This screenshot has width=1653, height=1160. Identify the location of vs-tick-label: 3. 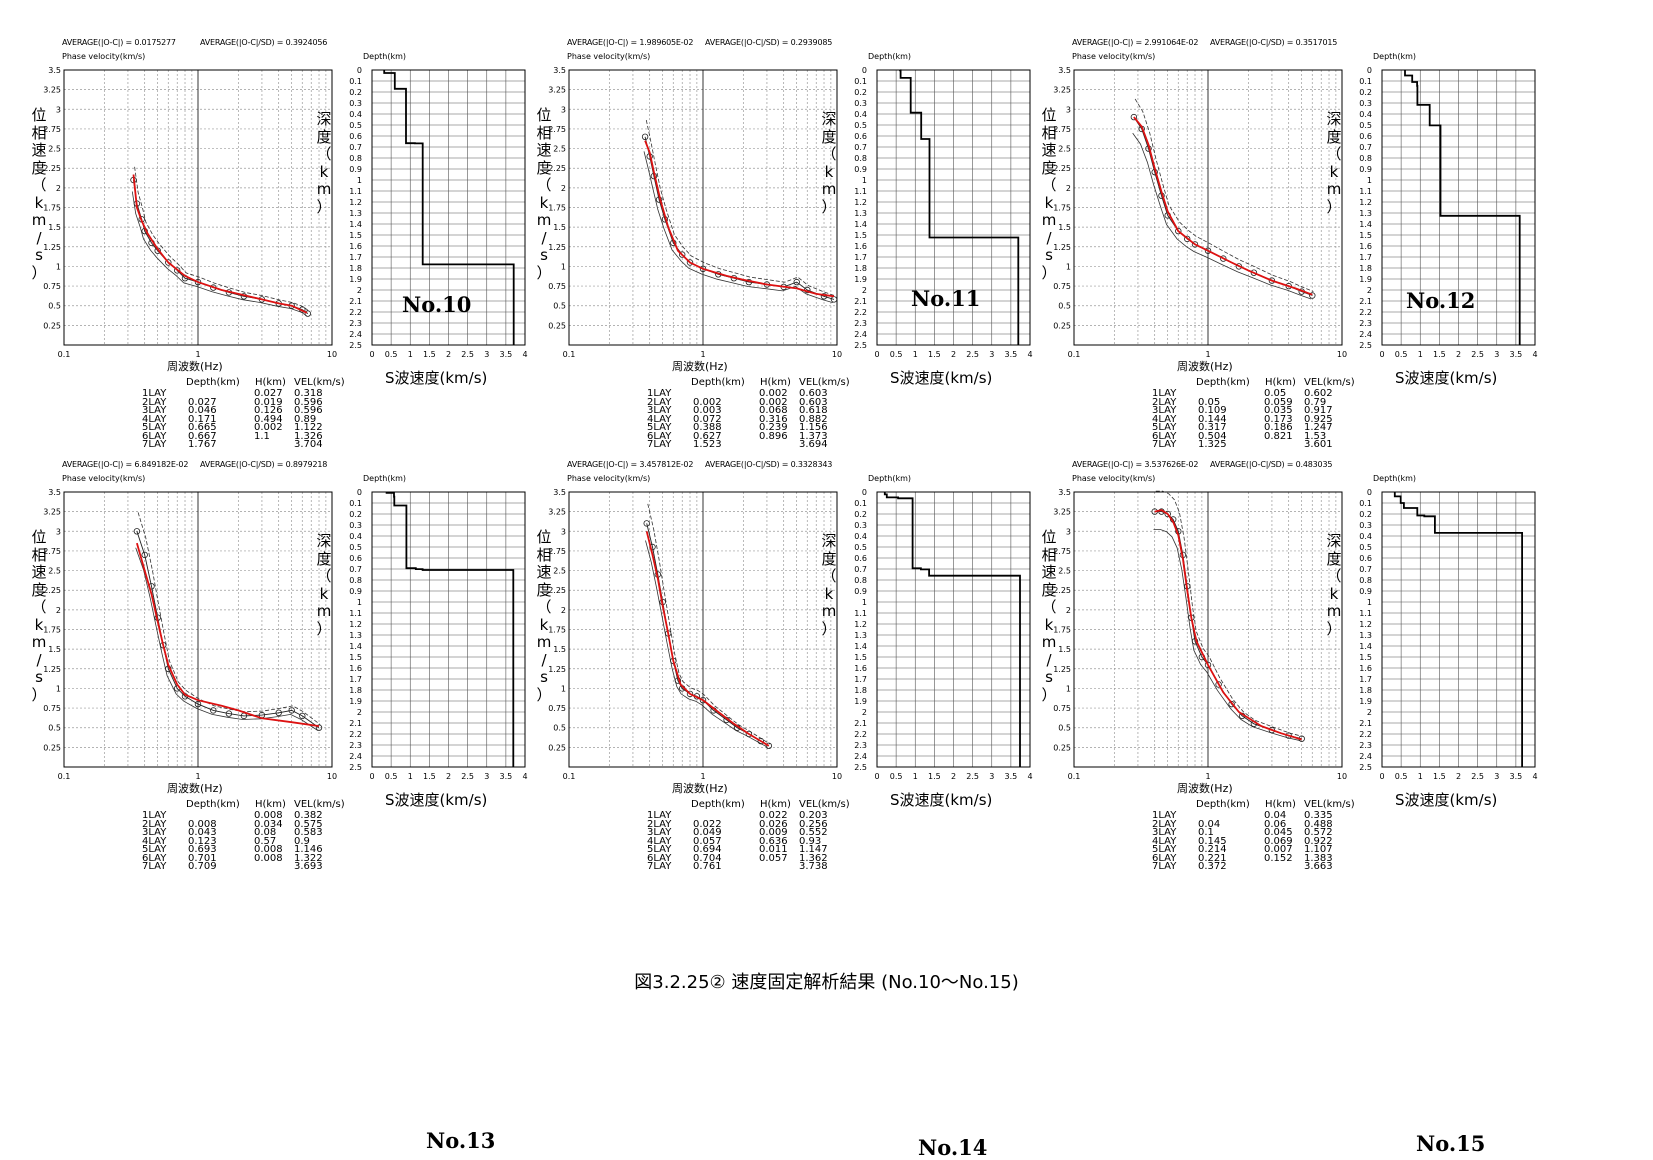
(991, 776).